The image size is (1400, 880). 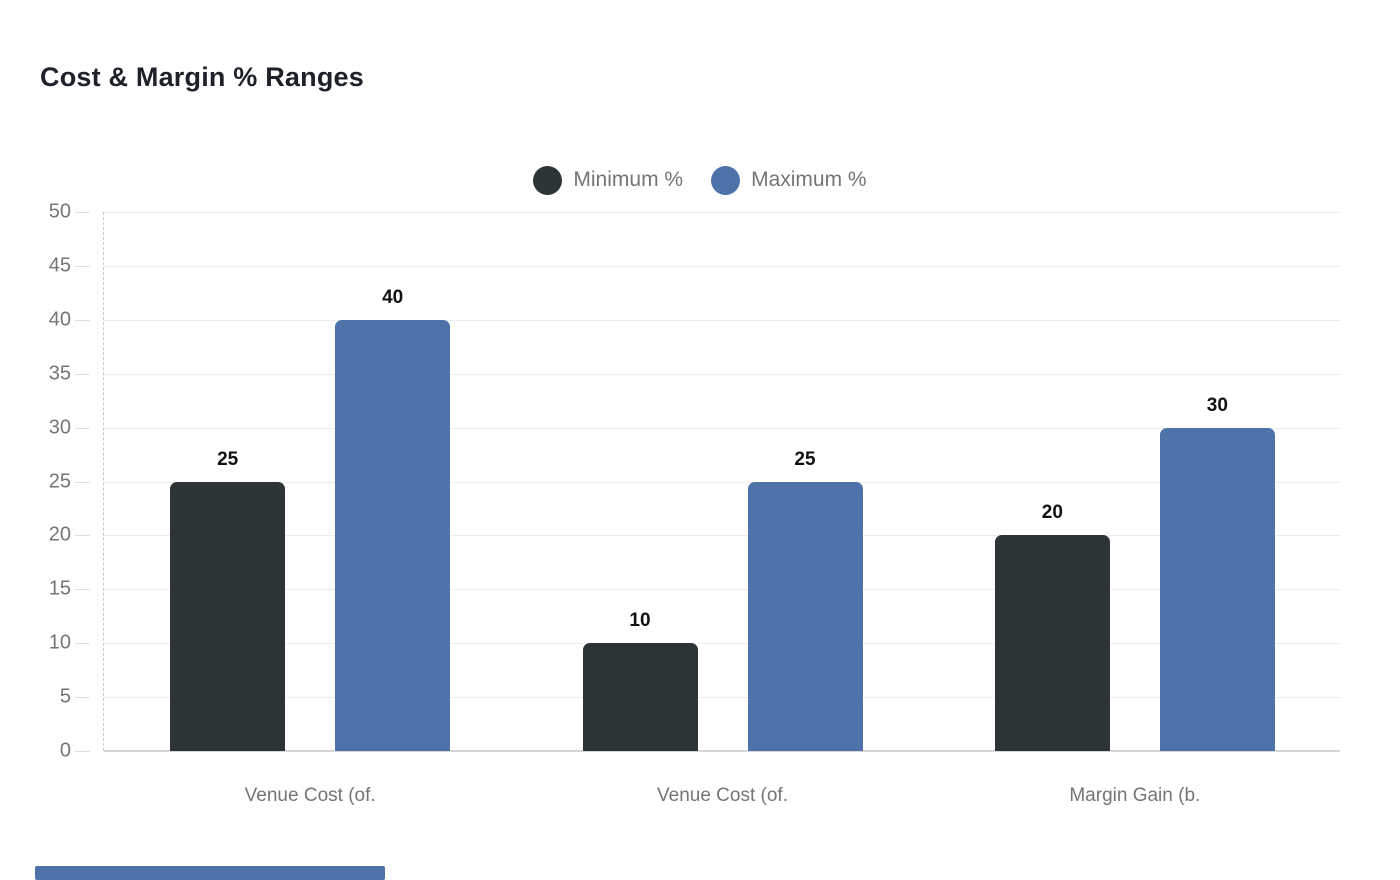 What do you see at coordinates (1135, 795) in the screenshot?
I see `x-axis-category-label: Margin Gain (b.` at bounding box center [1135, 795].